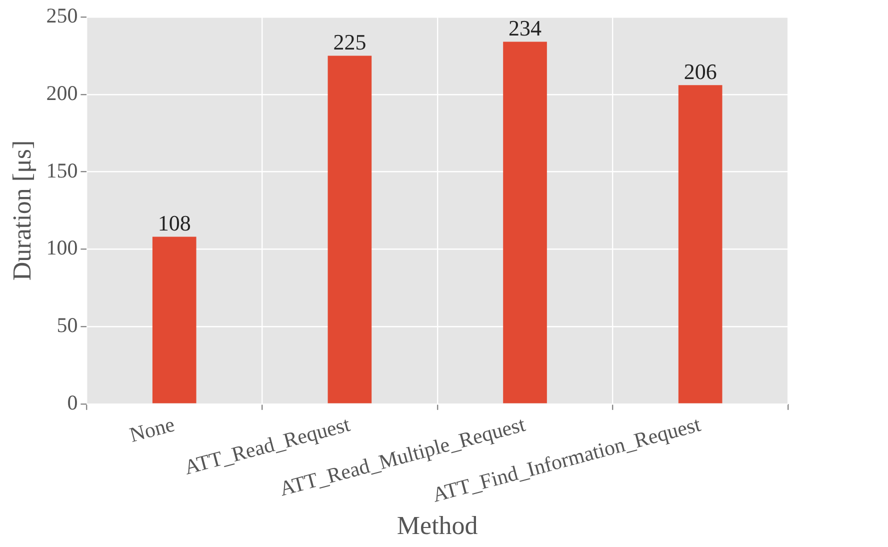 The height and width of the screenshot is (547, 888). I want to click on data-label: 225, so click(349, 41).